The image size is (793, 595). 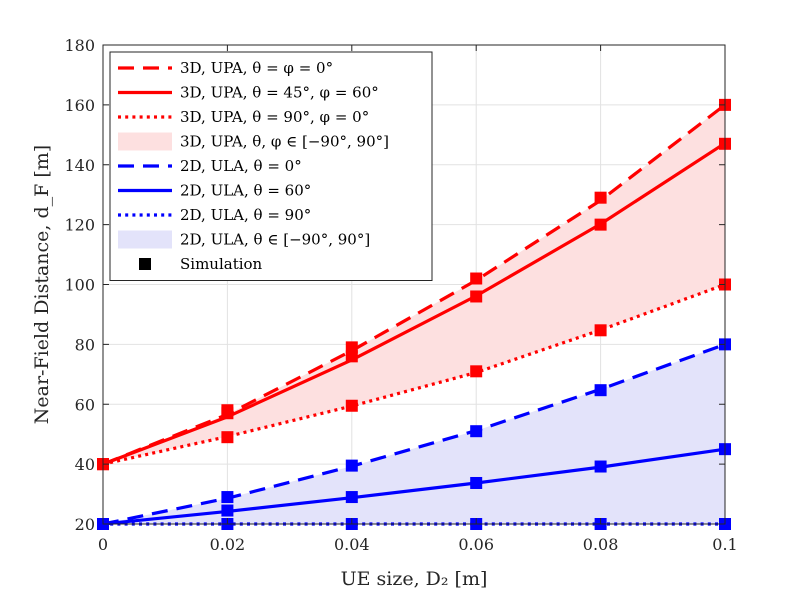 What do you see at coordinates (103, 544) in the screenshot?
I see `x-tick-label: 0` at bounding box center [103, 544].